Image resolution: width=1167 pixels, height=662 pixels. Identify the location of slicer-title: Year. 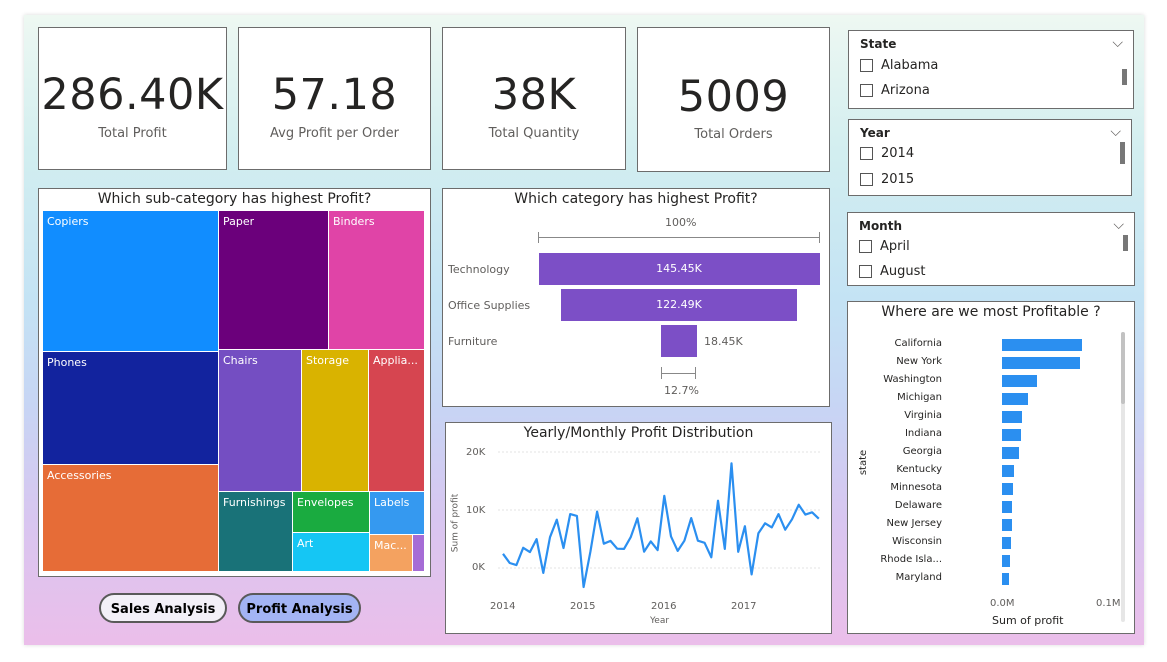
(875, 133).